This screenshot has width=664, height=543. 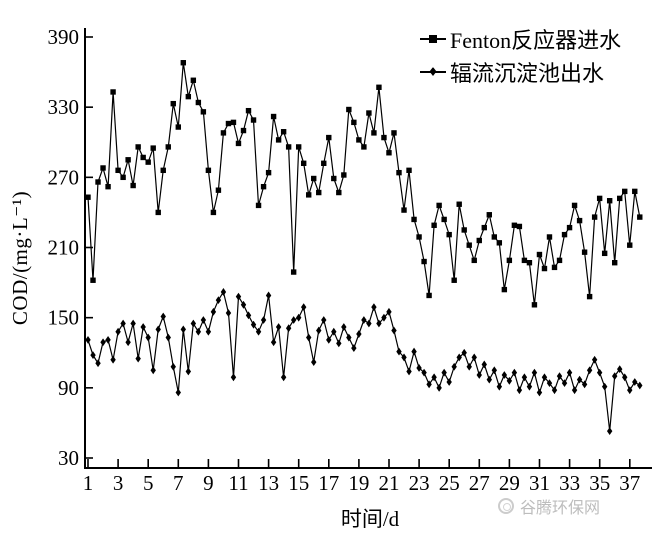 What do you see at coordinates (560, 508) in the screenshot?
I see `watermark-text: 谷腾环保网` at bounding box center [560, 508].